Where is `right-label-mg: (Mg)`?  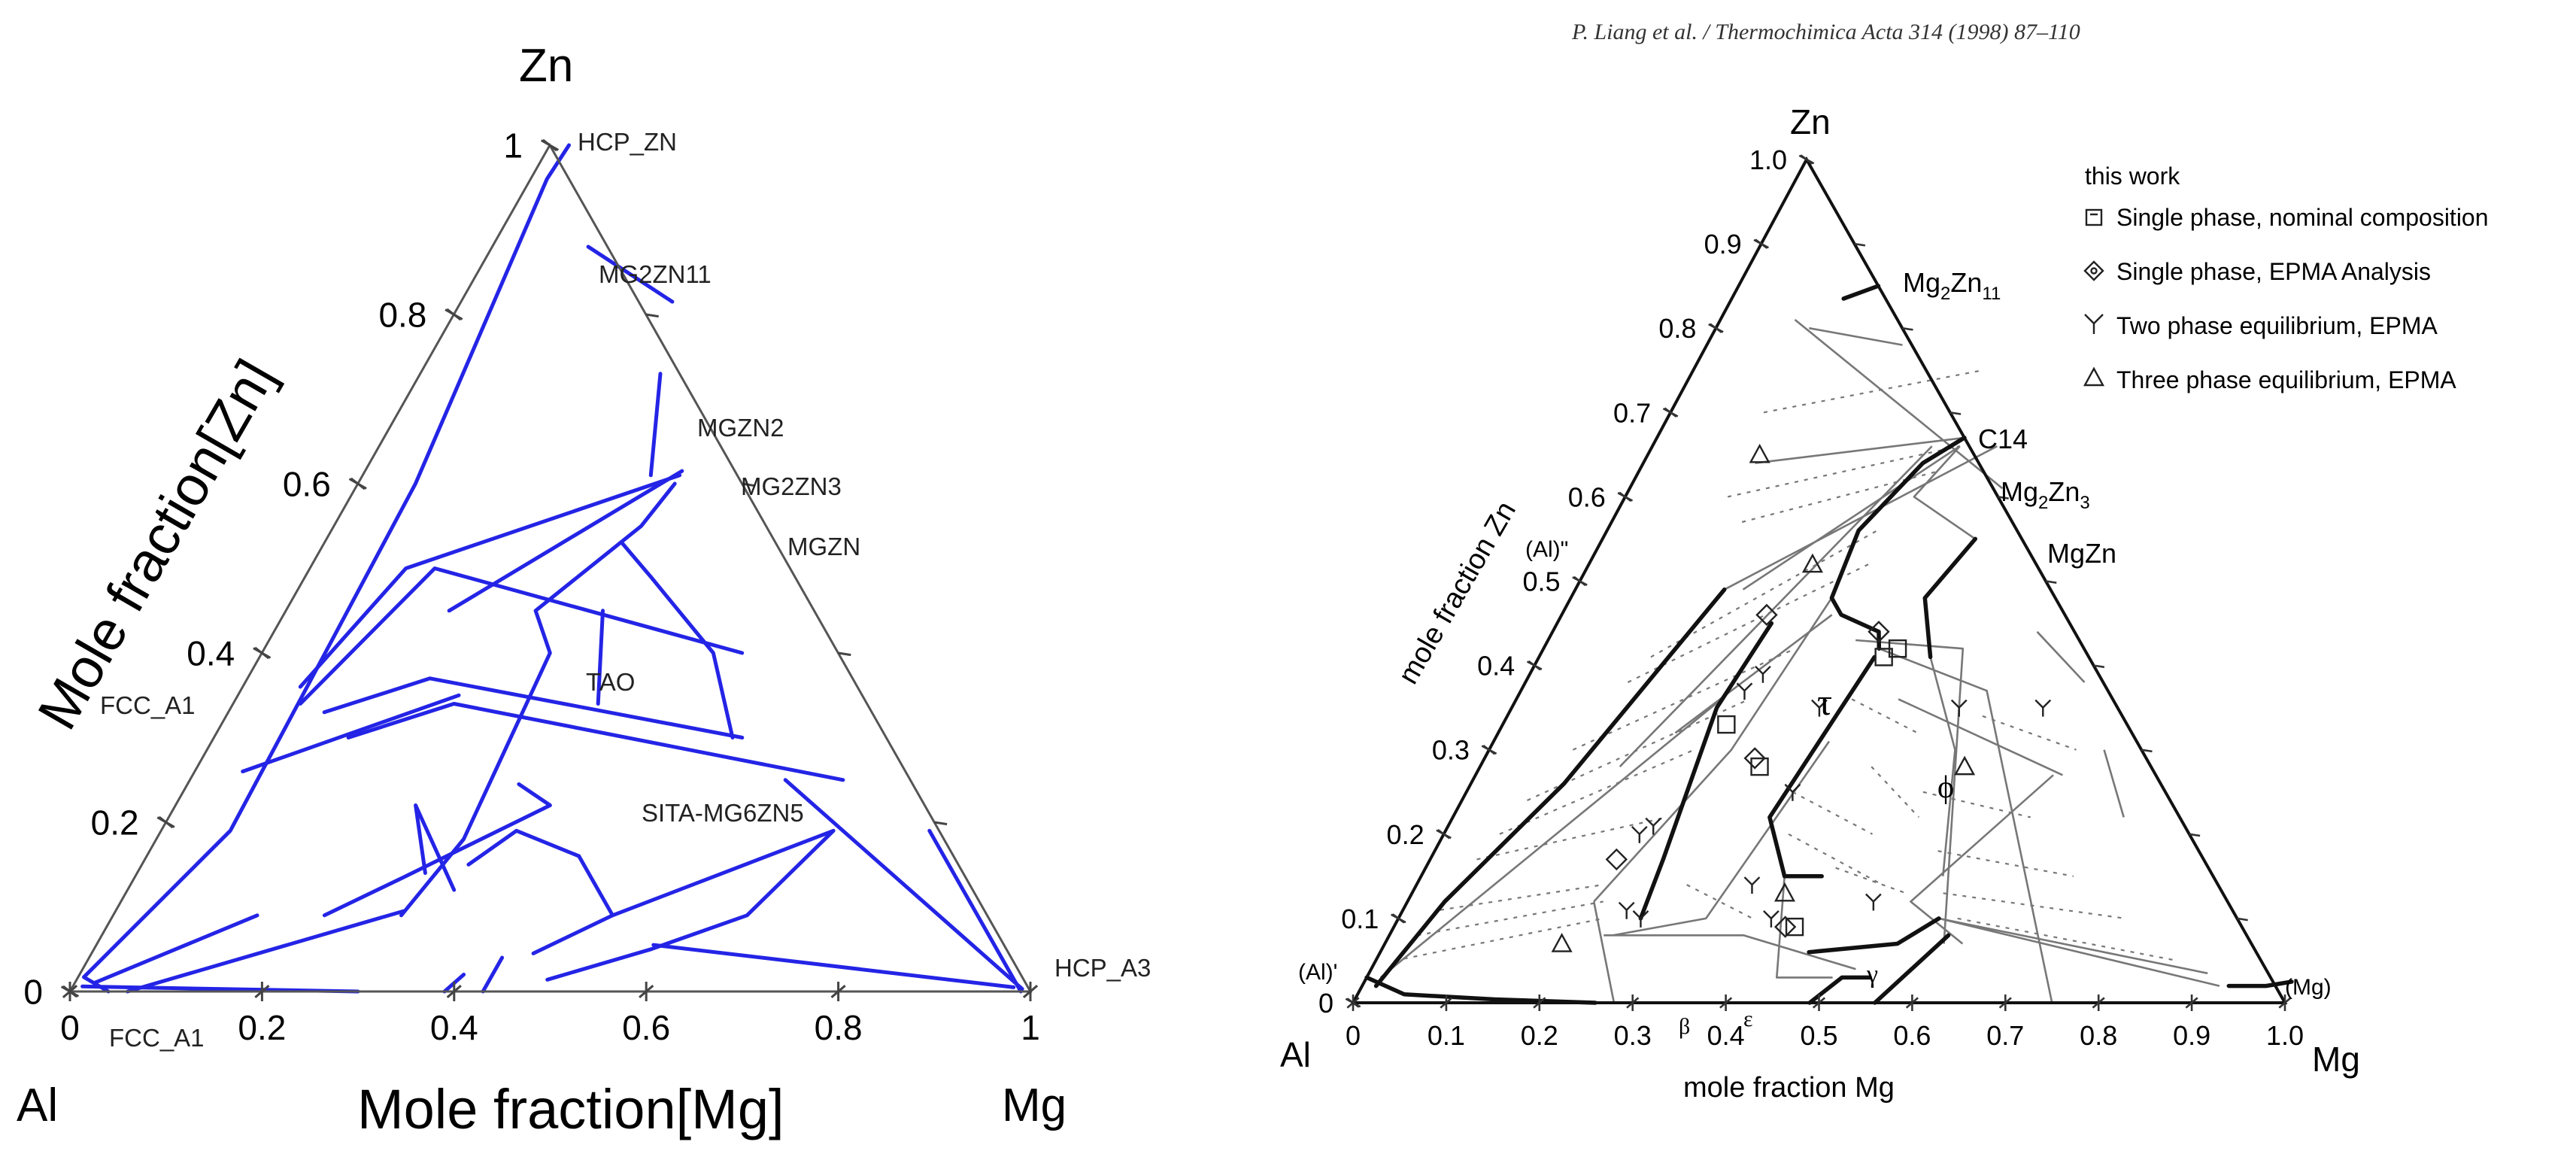 right-label-mg: (Mg) is located at coordinates (2308, 987).